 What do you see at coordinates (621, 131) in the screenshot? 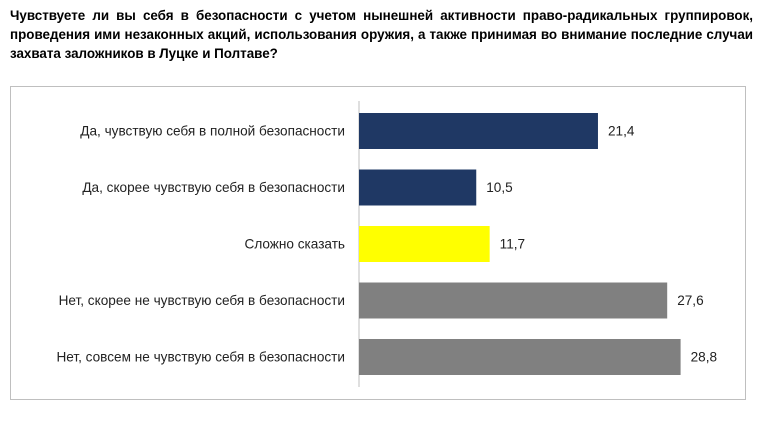
I see `value-label-0: 21,4` at bounding box center [621, 131].